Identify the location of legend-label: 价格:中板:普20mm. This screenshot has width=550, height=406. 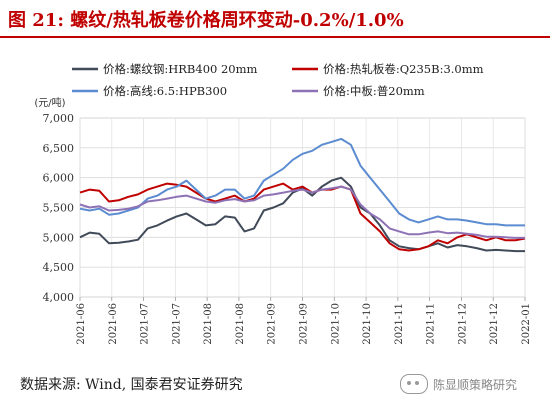
(374, 91).